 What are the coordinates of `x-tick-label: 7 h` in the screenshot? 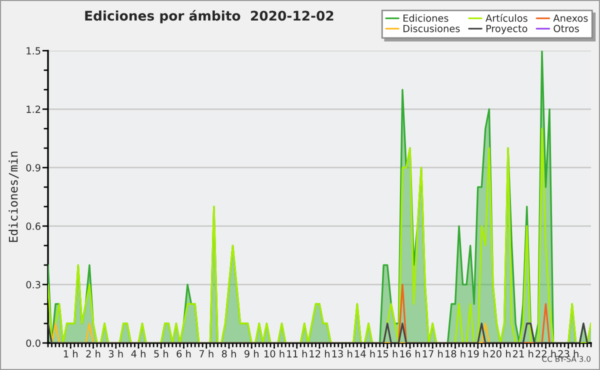 It's located at (206, 354).